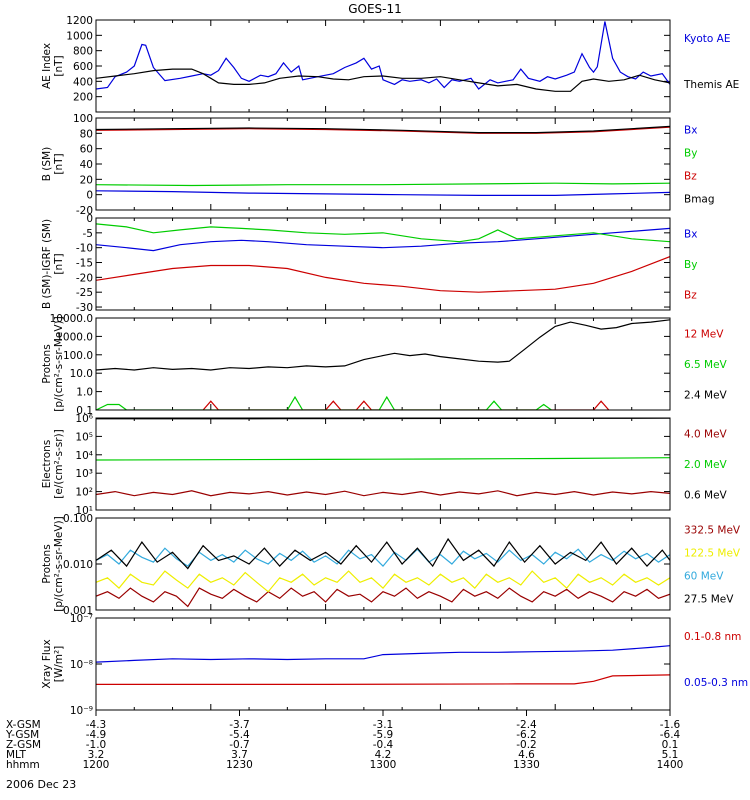  What do you see at coordinates (78, 519) in the screenshot?
I see `y-tick-label: 0.100` at bounding box center [78, 519].